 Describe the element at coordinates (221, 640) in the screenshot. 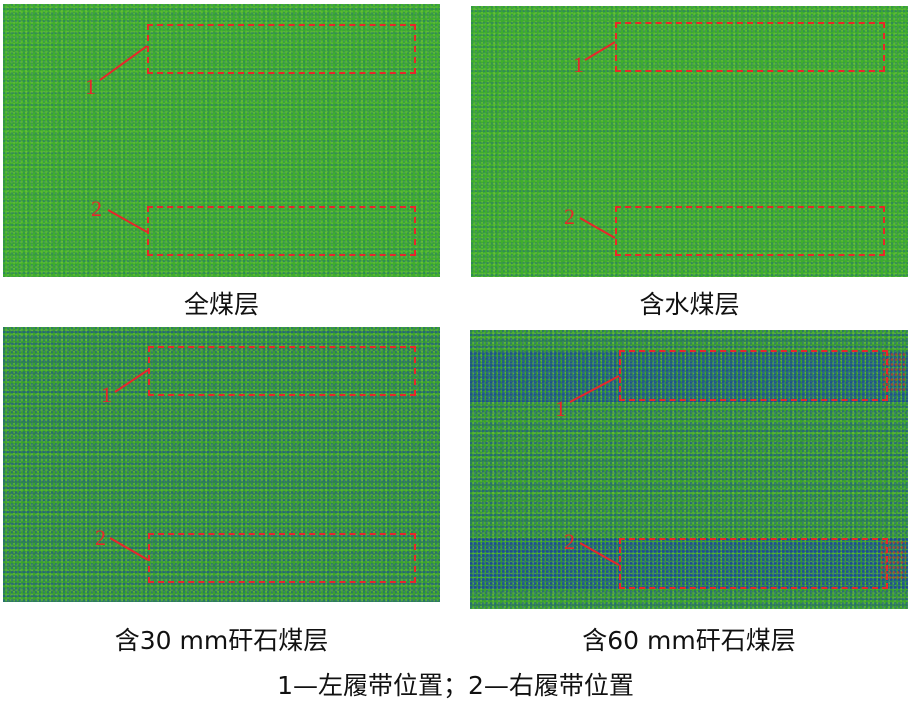

I see `panel-caption: 含30 mm矸石煤层` at that location.